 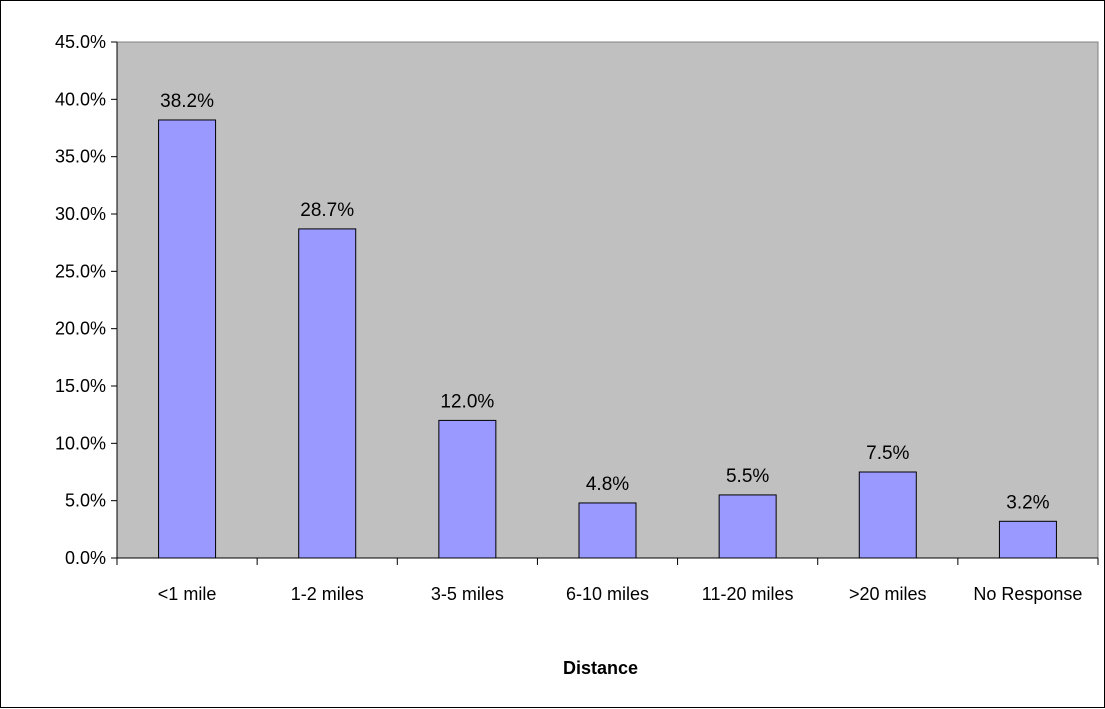 I want to click on x-tick-label: <1 mile, so click(x=187, y=594).